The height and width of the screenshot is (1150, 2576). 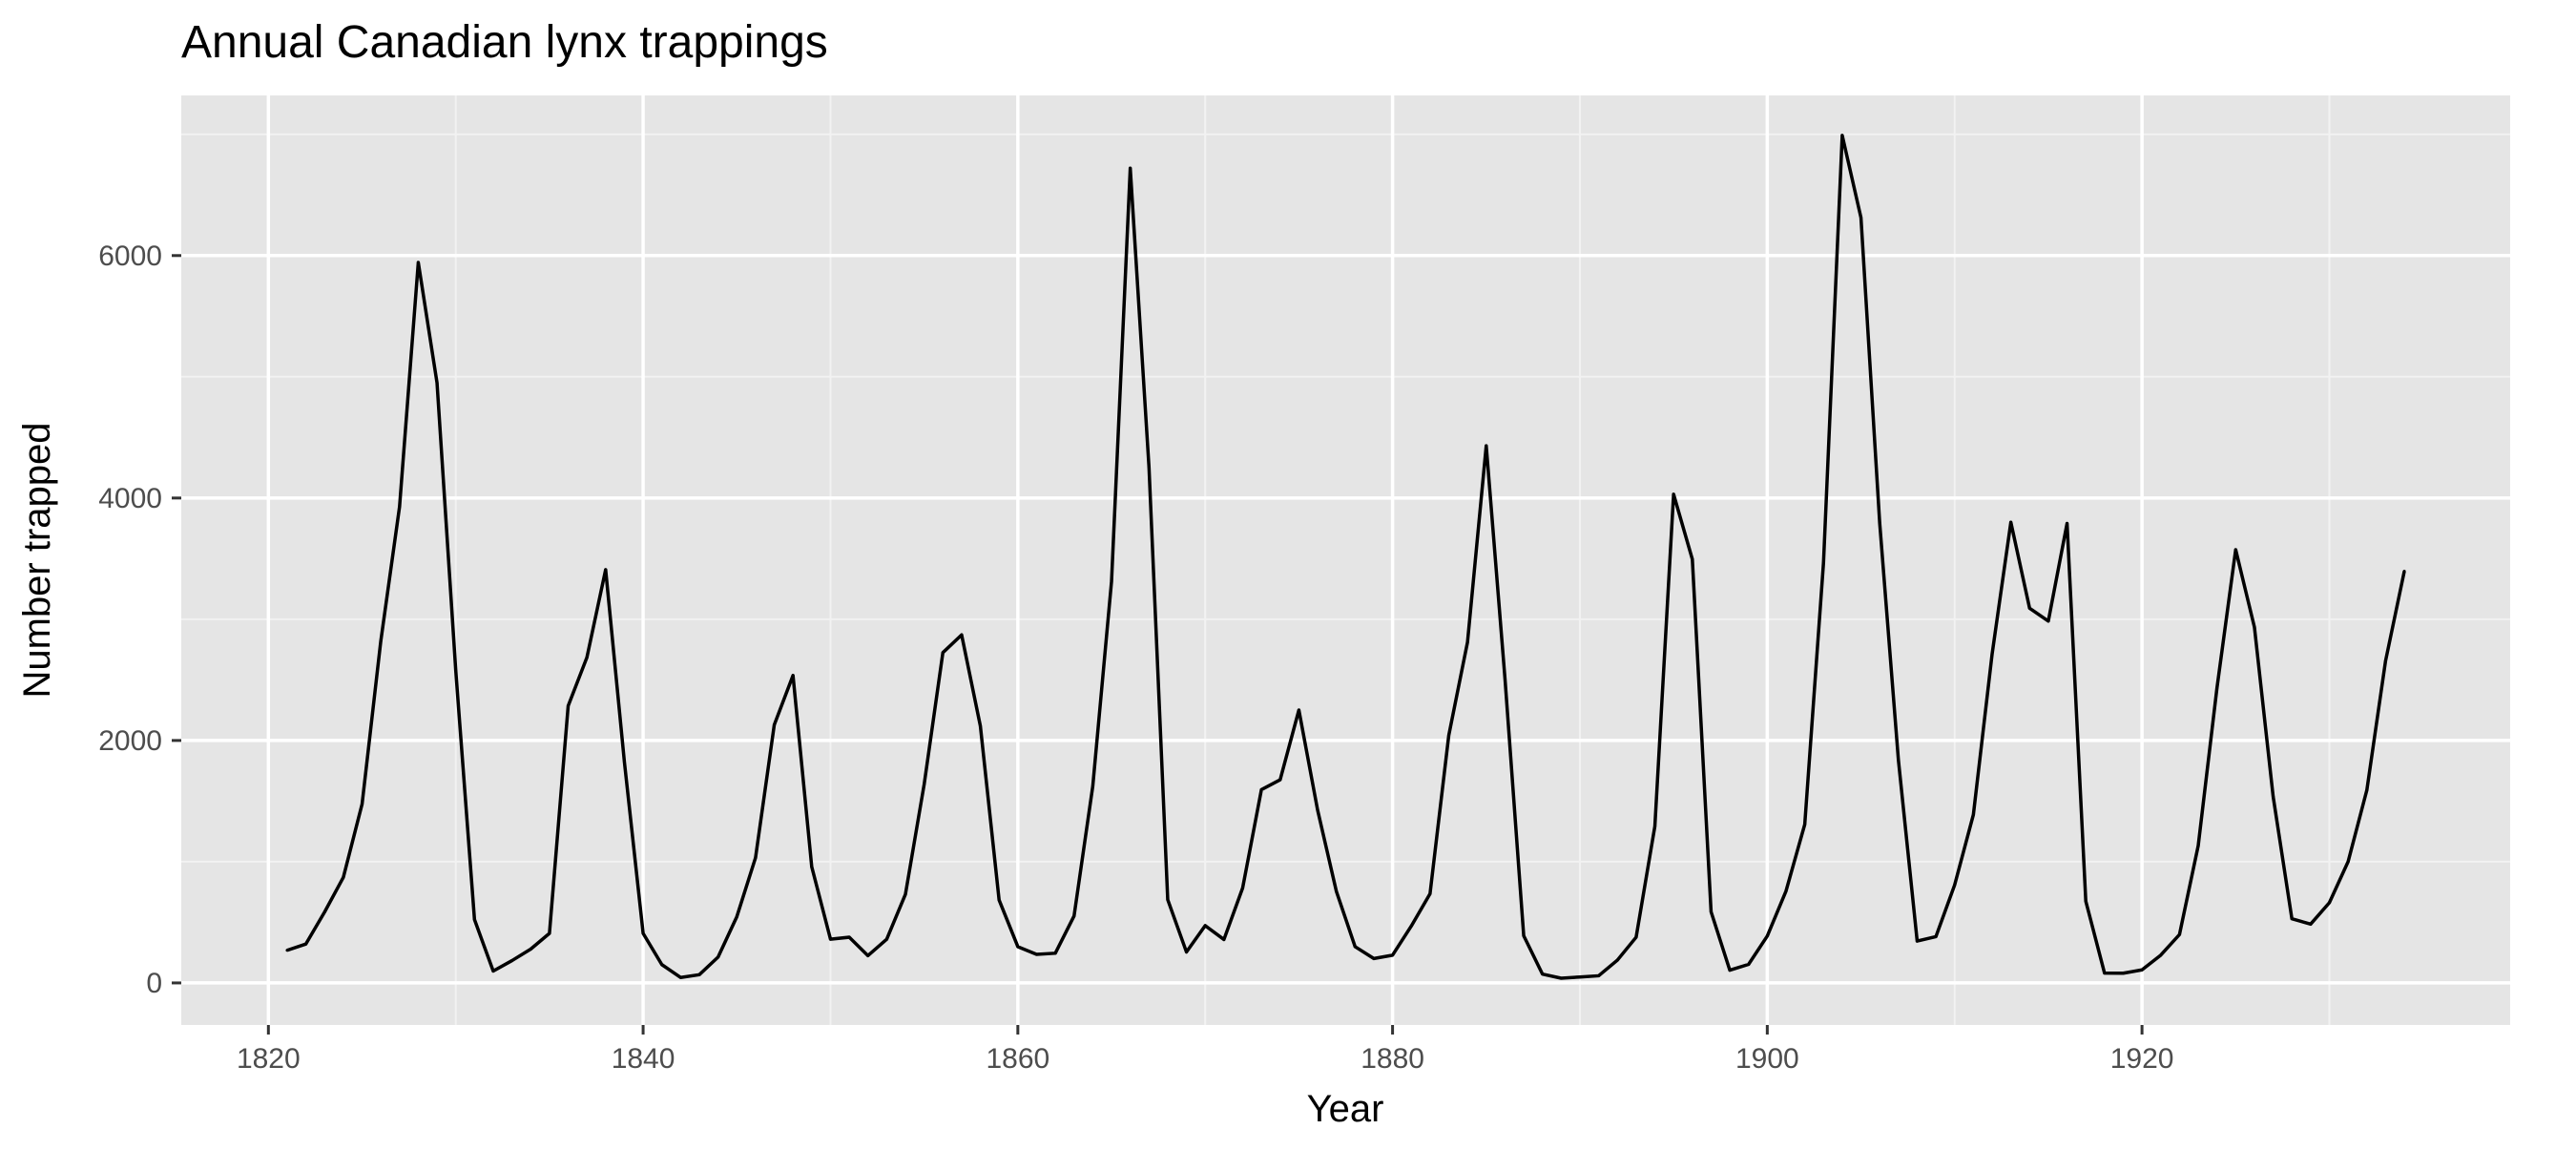 I want to click on y-axis: 0 2000 4000 6000, so click(x=139, y=619).